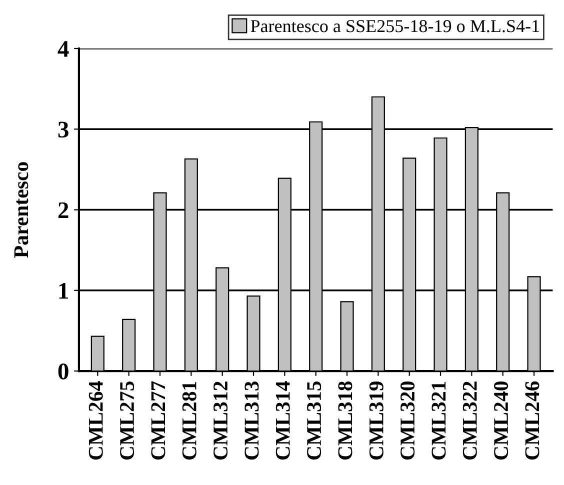  I want to click on y-axis-title: Parentesco, so click(21, 210).